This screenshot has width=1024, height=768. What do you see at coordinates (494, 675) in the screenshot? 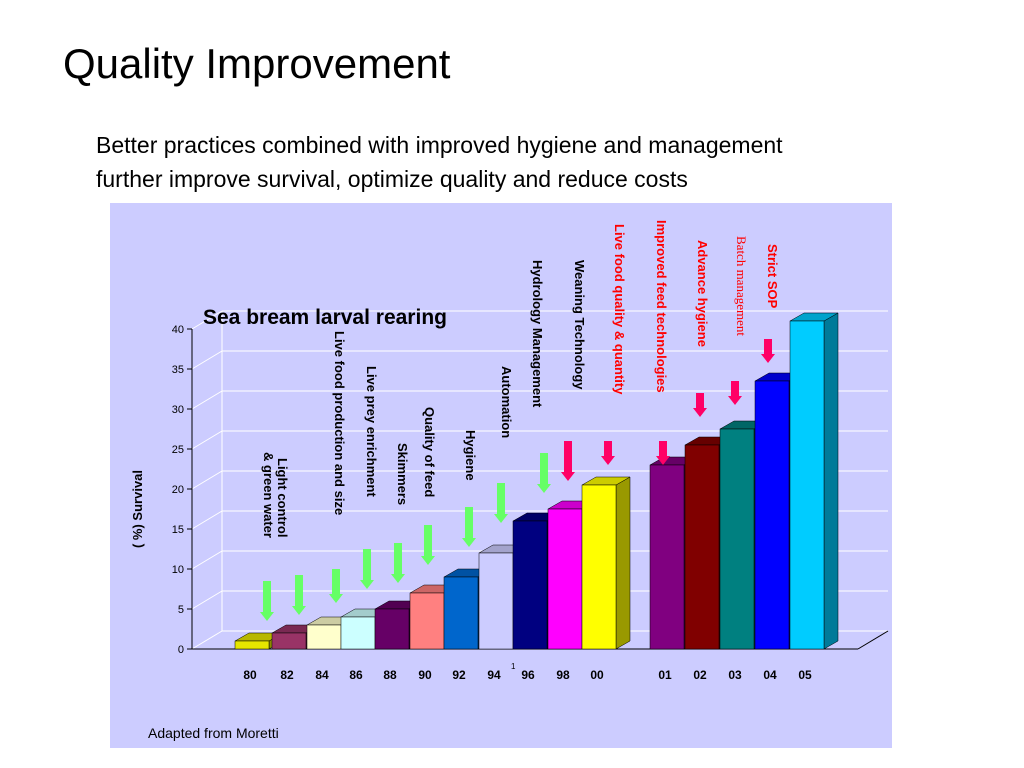
I see `x-tick-label: 94` at bounding box center [494, 675].